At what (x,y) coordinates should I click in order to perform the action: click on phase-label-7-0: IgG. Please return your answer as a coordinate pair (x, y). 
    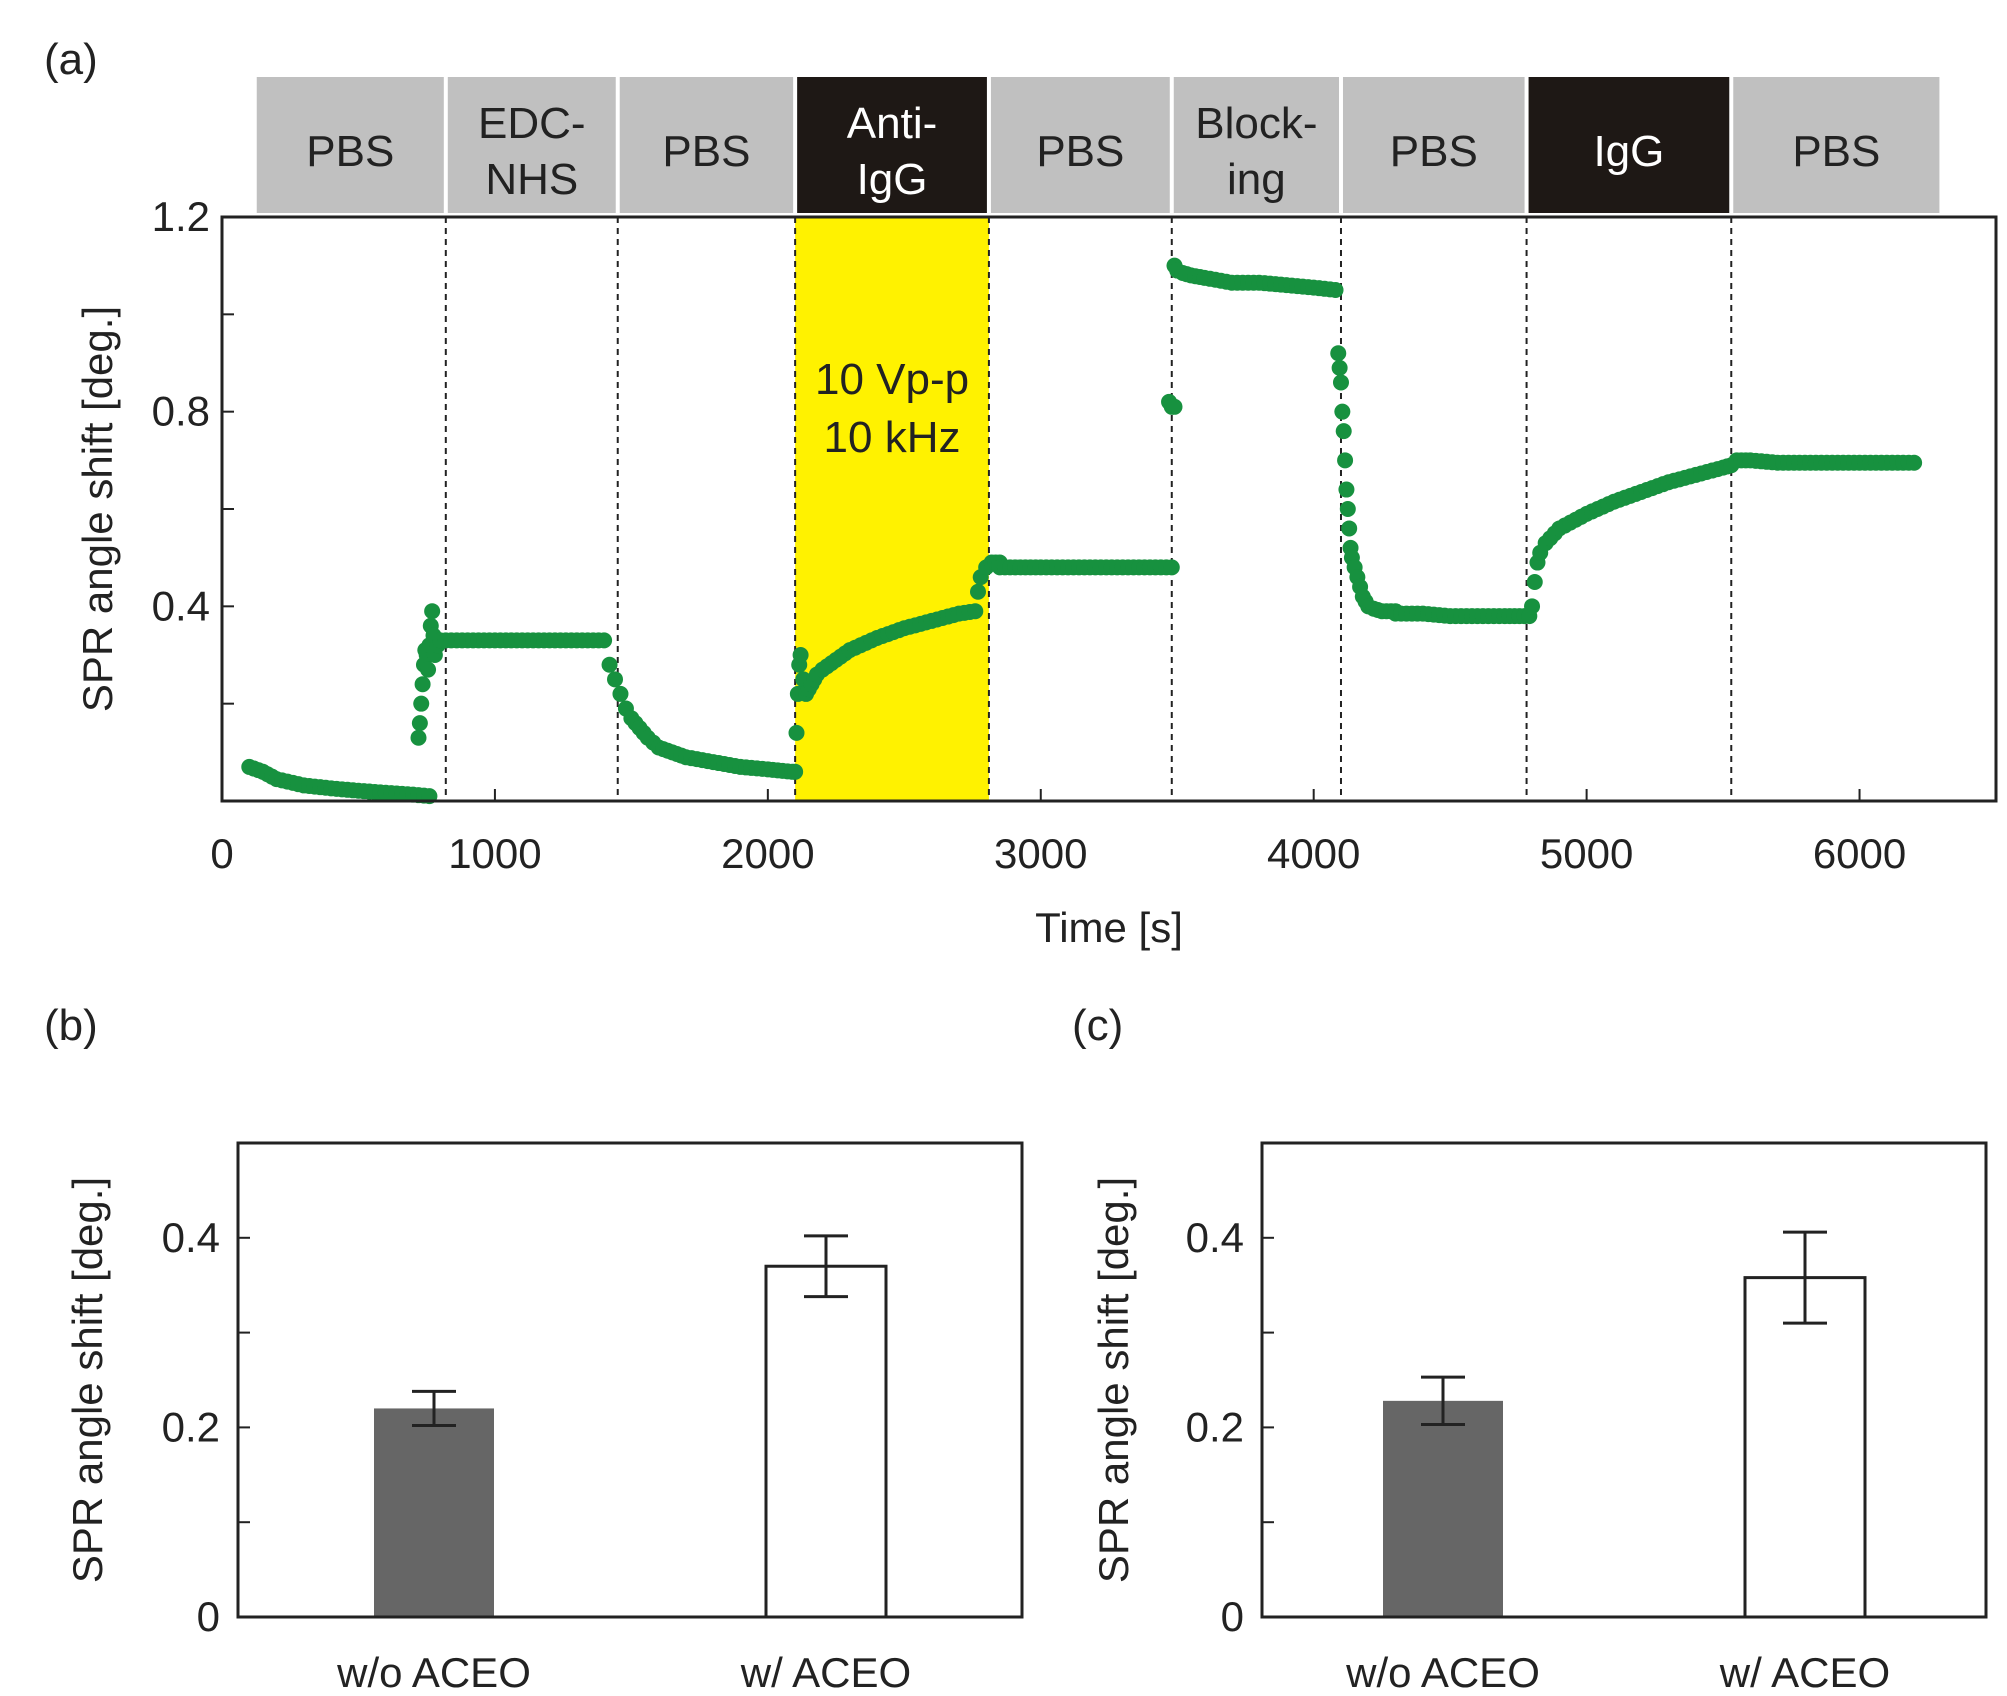
    Looking at the image, I should click on (1628, 151).